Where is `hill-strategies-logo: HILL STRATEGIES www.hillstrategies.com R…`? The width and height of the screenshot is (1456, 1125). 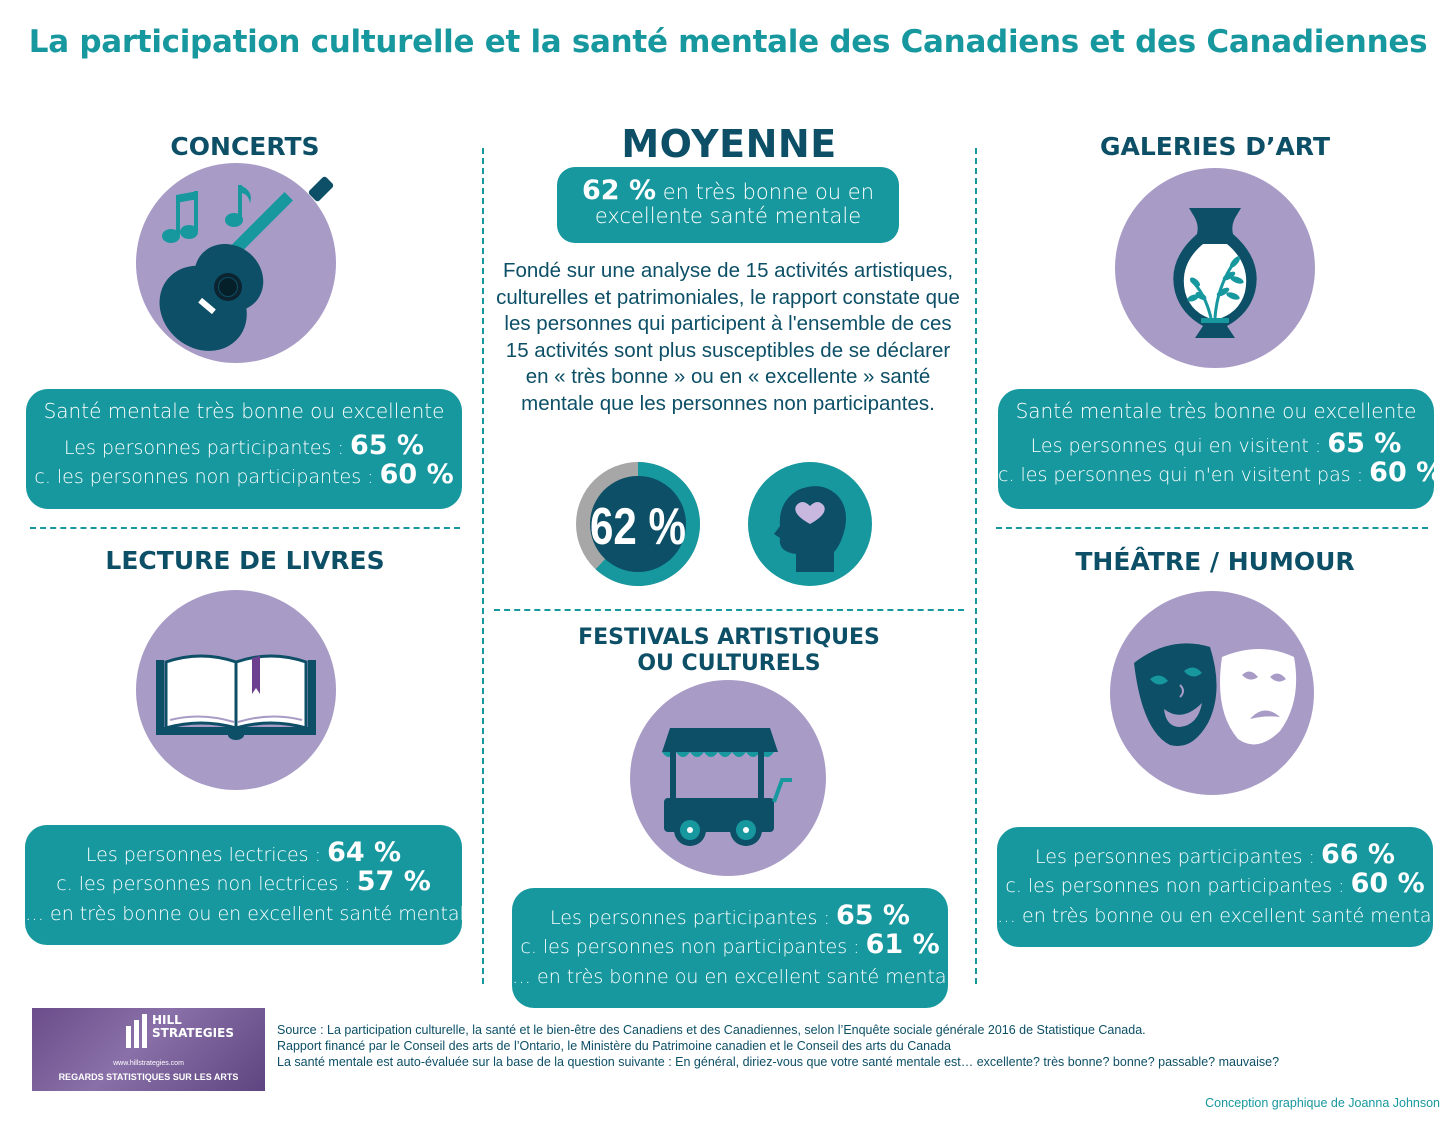 hill-strategies-logo: HILL STRATEGIES www.hillstrategies.com R… is located at coordinates (148, 1049).